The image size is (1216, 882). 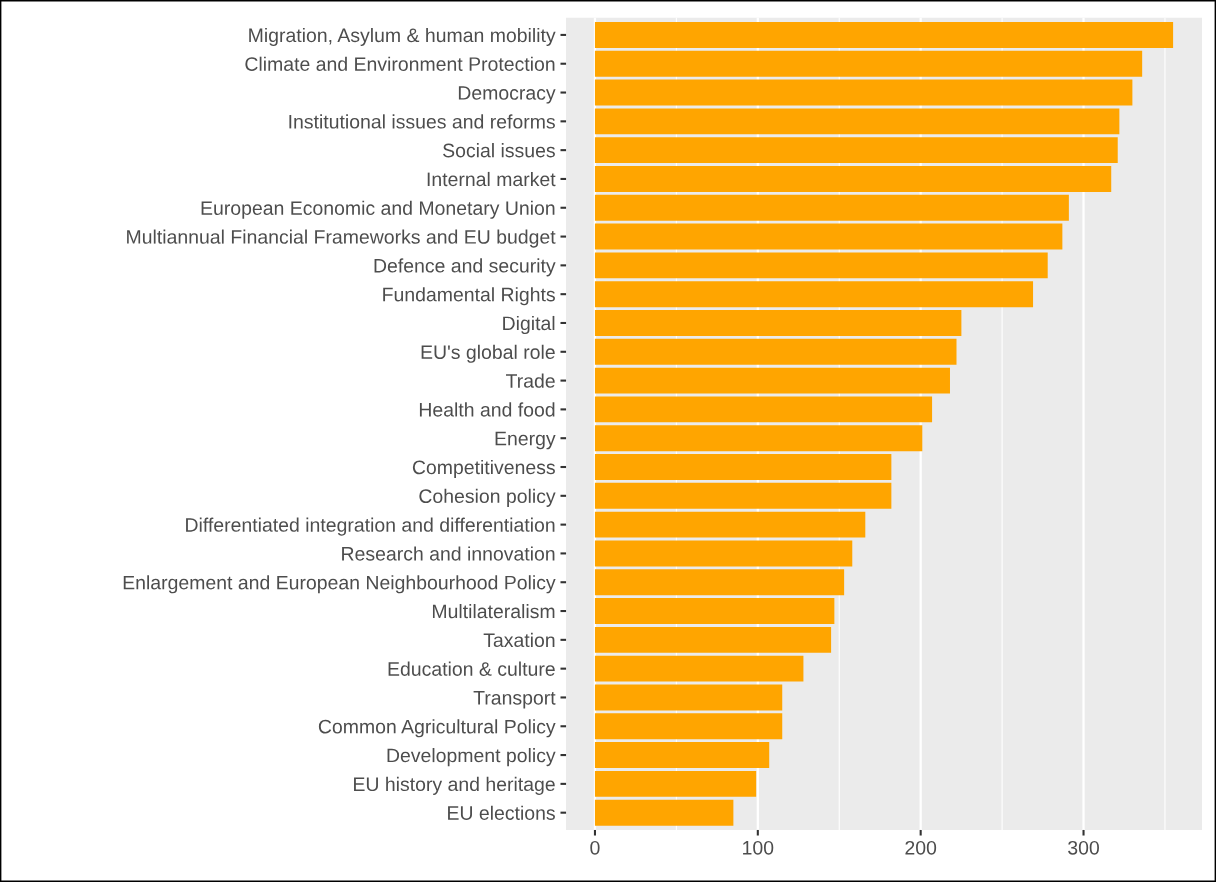 What do you see at coordinates (465, 267) in the screenshot?
I see `y-tick-label: Defence and security` at bounding box center [465, 267].